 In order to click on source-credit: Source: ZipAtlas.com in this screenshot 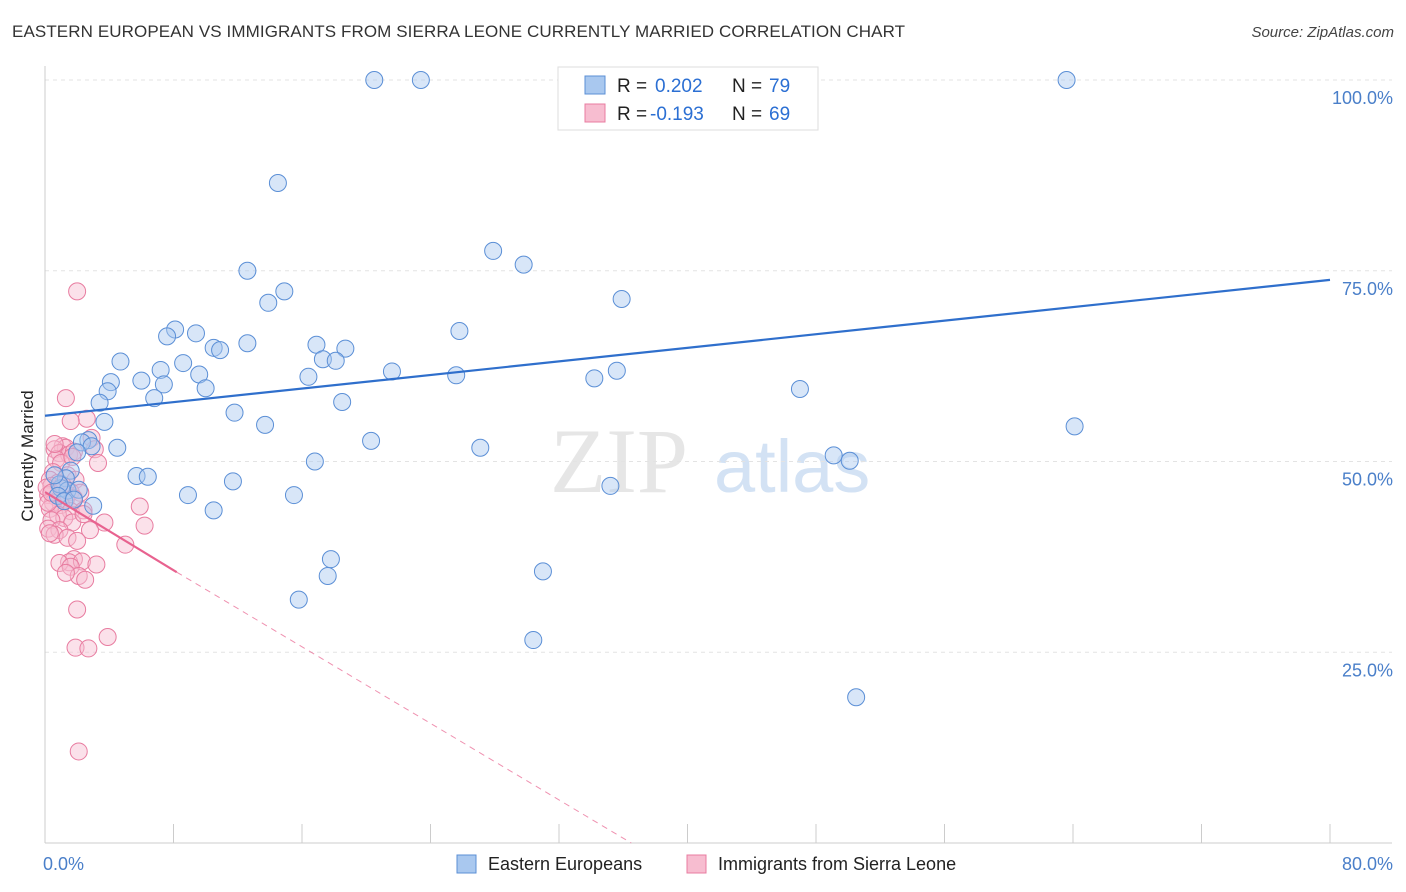, I will do `click(1322, 32)`.